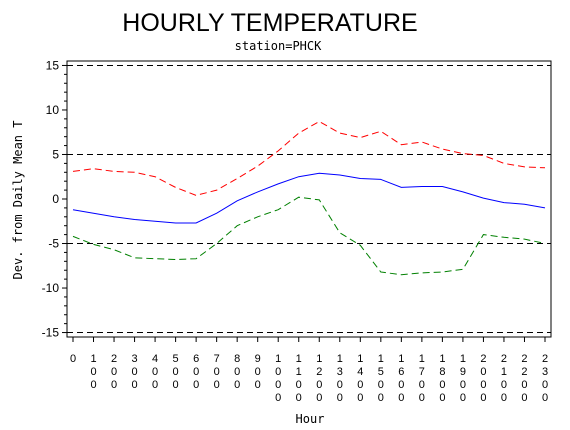 The height and width of the screenshot is (430, 570). Describe the element at coordinates (310, 419) in the screenshot. I see `x-axis-label: Hour` at that location.